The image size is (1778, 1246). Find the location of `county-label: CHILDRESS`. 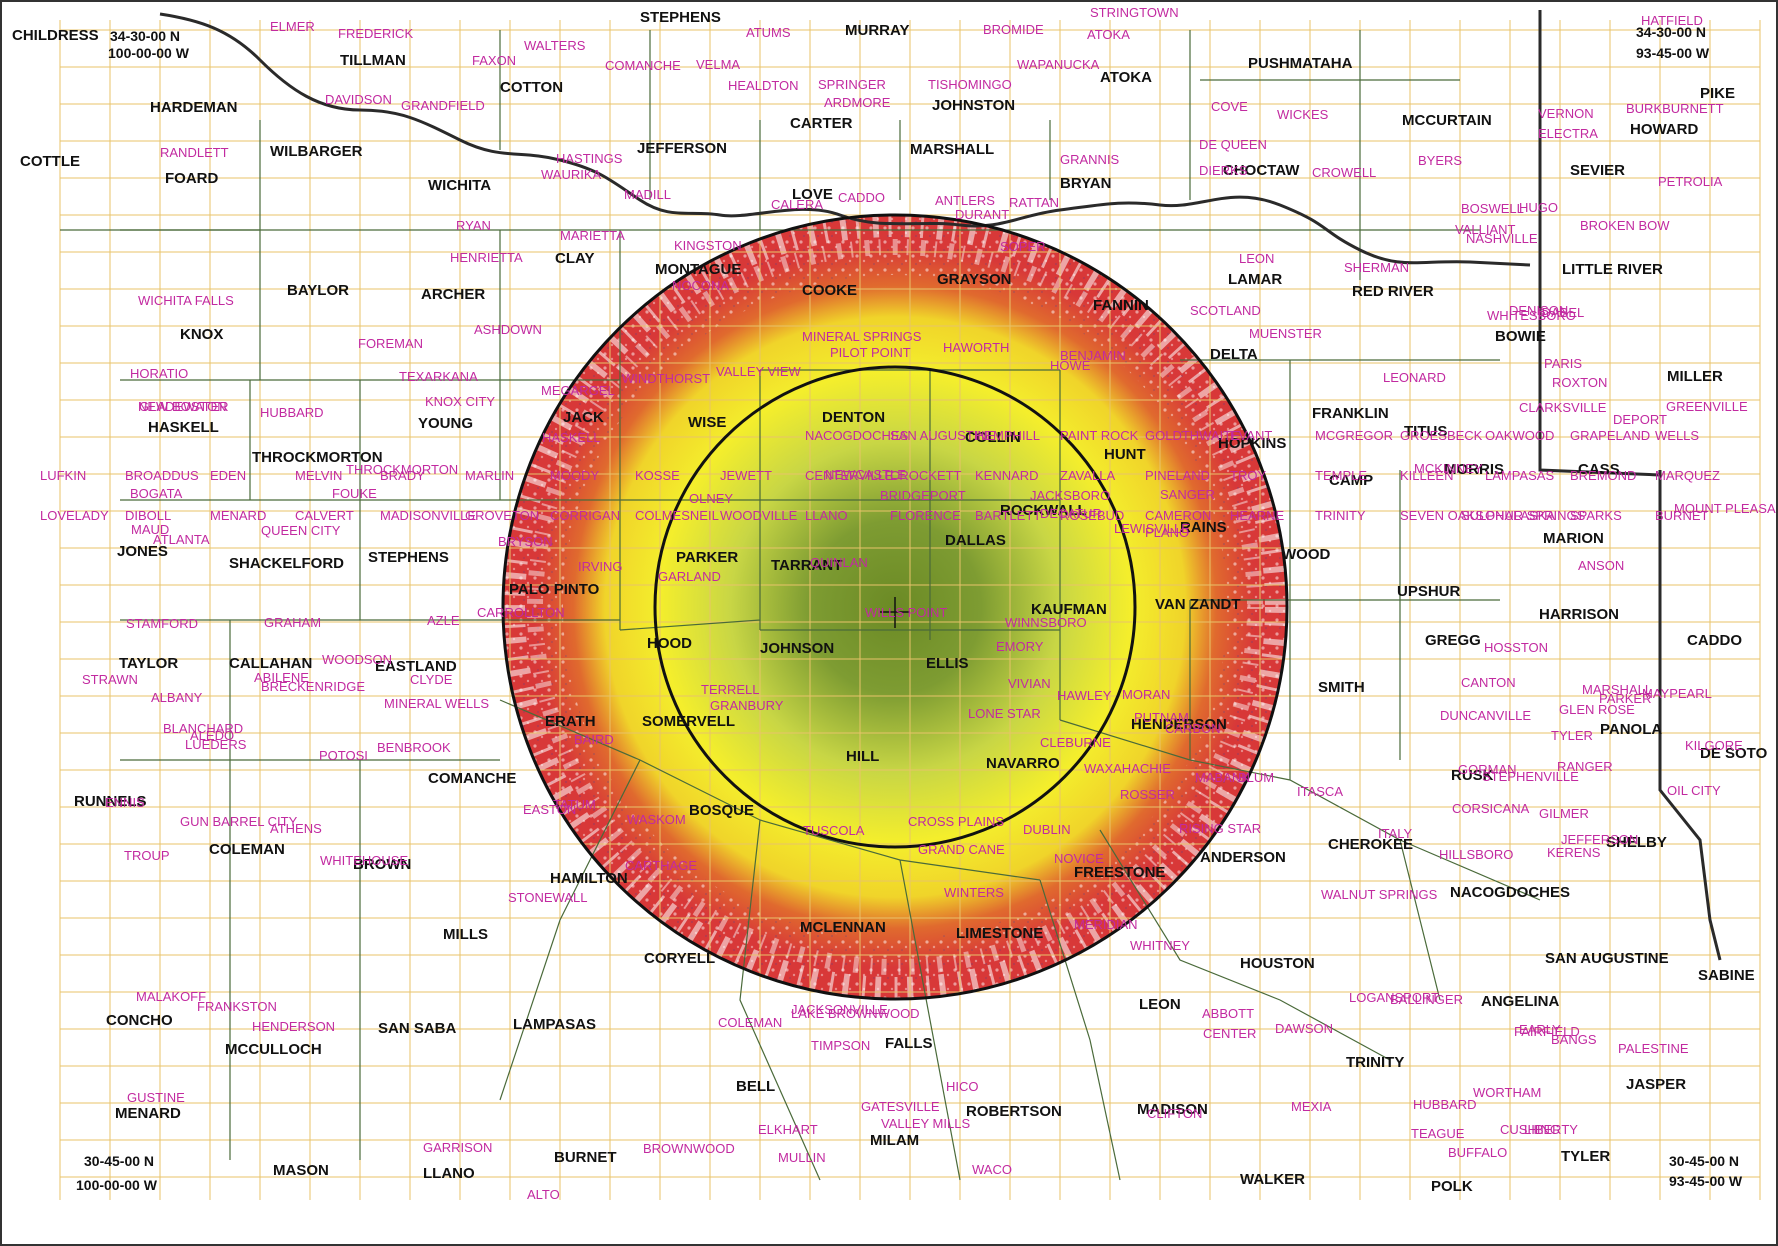

county-label: CHILDRESS is located at coordinates (55, 35).